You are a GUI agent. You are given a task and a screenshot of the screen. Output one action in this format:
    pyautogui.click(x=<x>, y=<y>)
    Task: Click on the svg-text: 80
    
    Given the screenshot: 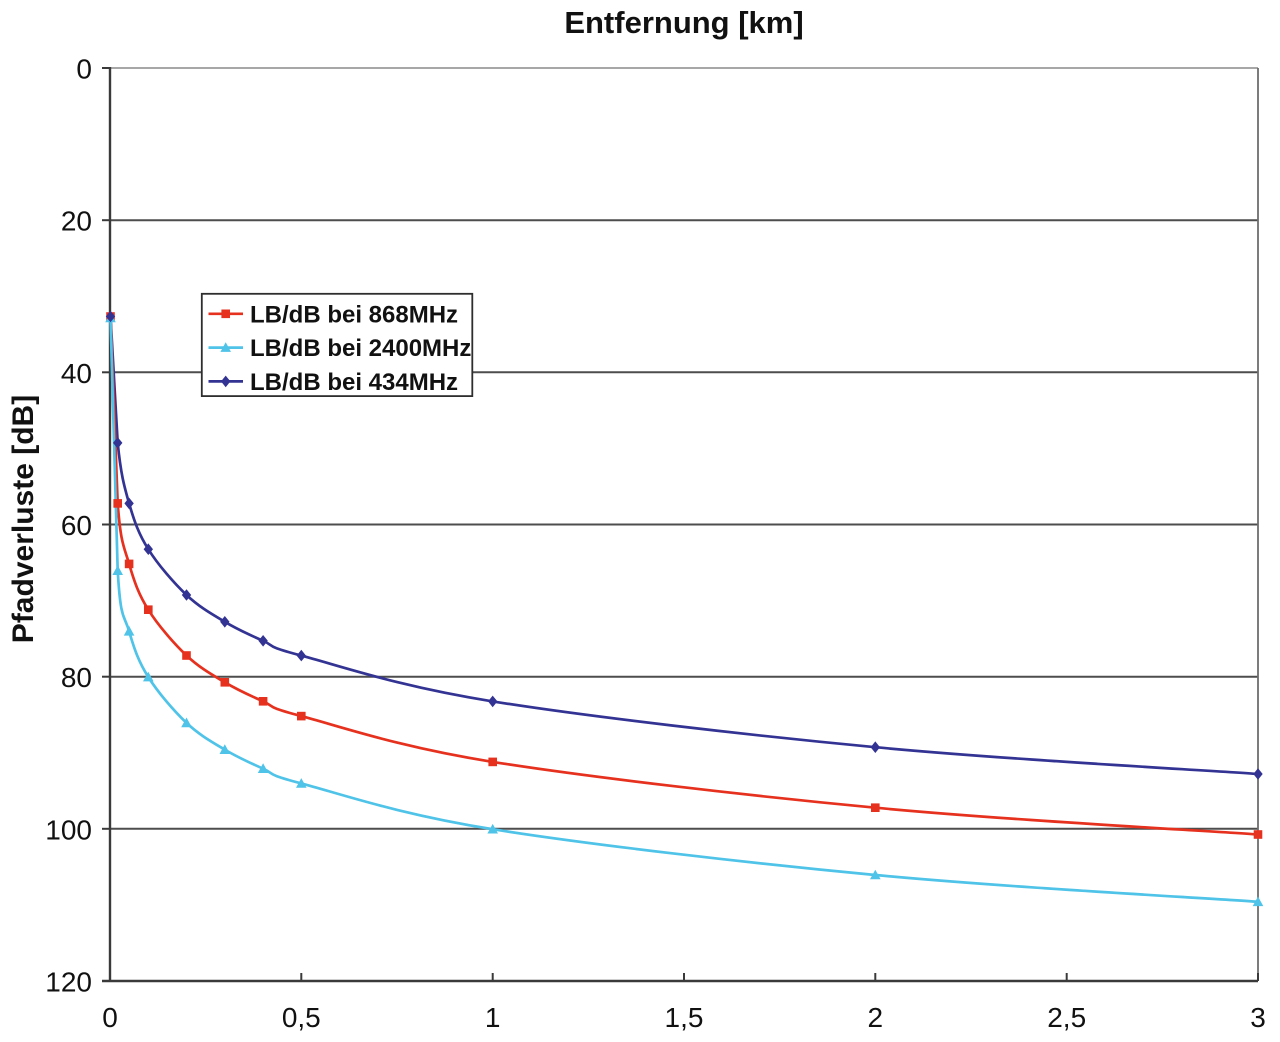 What is the action you would take?
    pyautogui.click(x=76, y=677)
    